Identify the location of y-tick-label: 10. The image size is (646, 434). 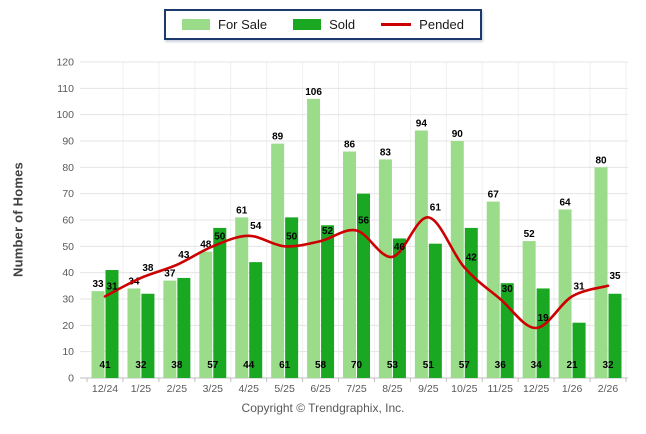
(68, 352).